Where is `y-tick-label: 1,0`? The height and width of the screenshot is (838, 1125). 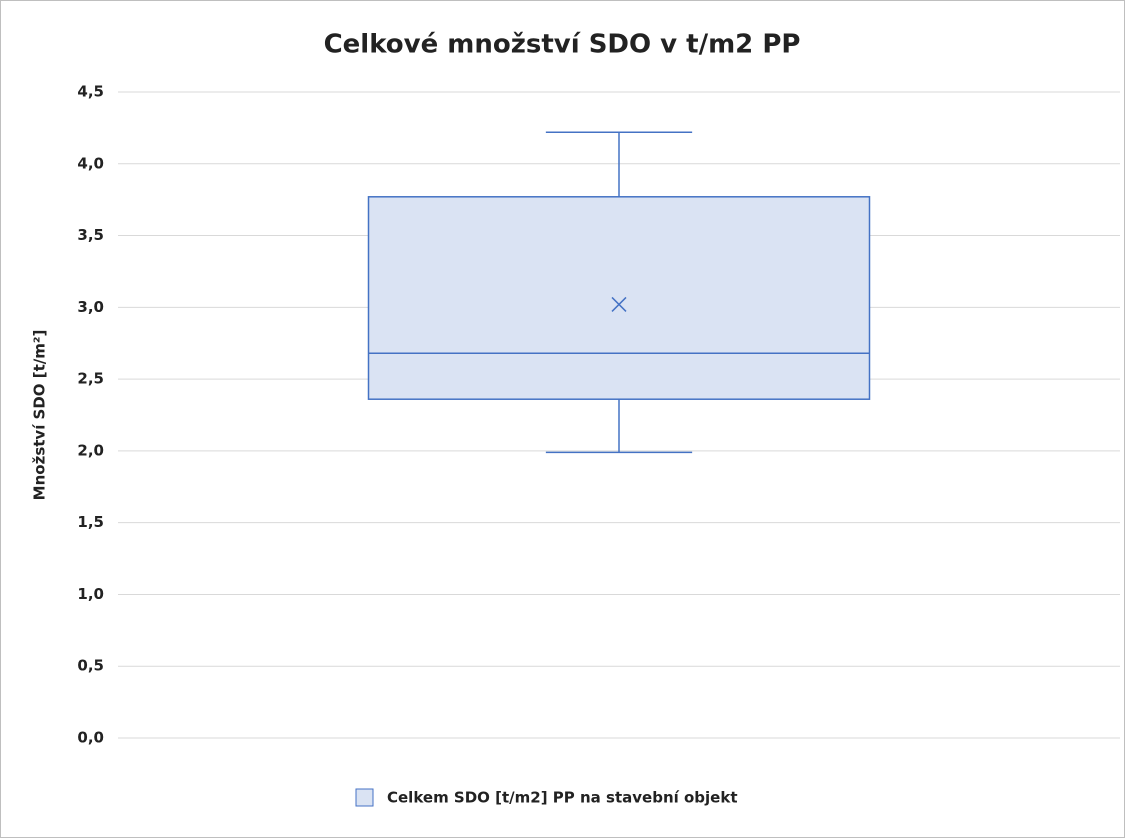
y-tick-label: 1,0 is located at coordinates (90, 594).